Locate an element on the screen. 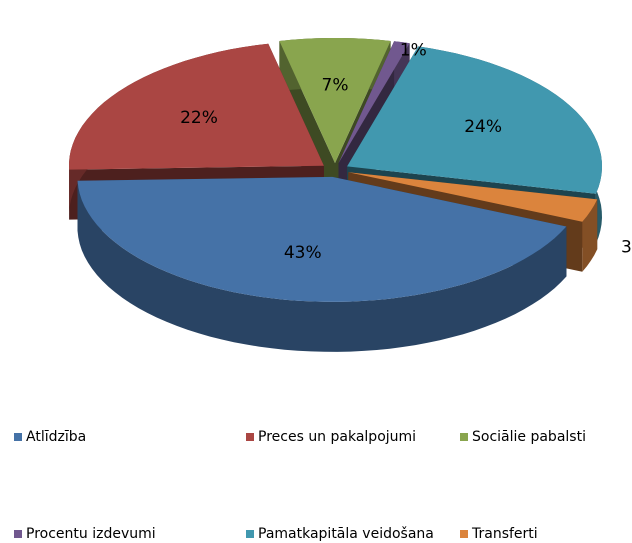 This screenshot has height=543, width=632. legend-label: Sociālie pabalsti is located at coordinates (529, 437).